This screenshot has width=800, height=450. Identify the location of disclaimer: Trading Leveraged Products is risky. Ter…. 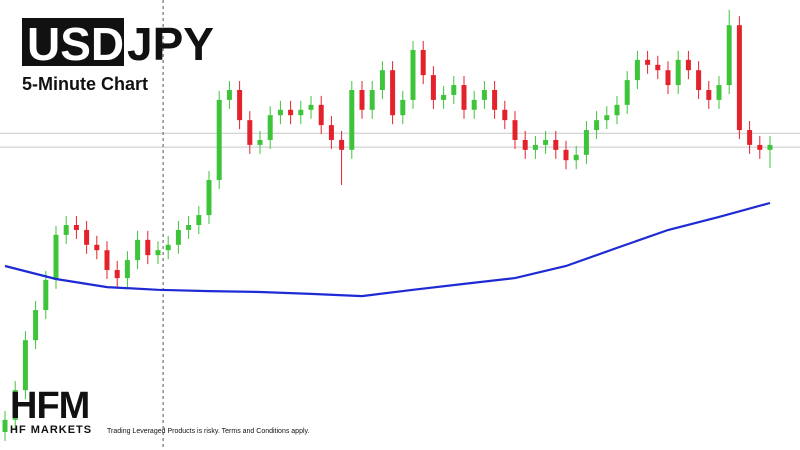
(208, 431).